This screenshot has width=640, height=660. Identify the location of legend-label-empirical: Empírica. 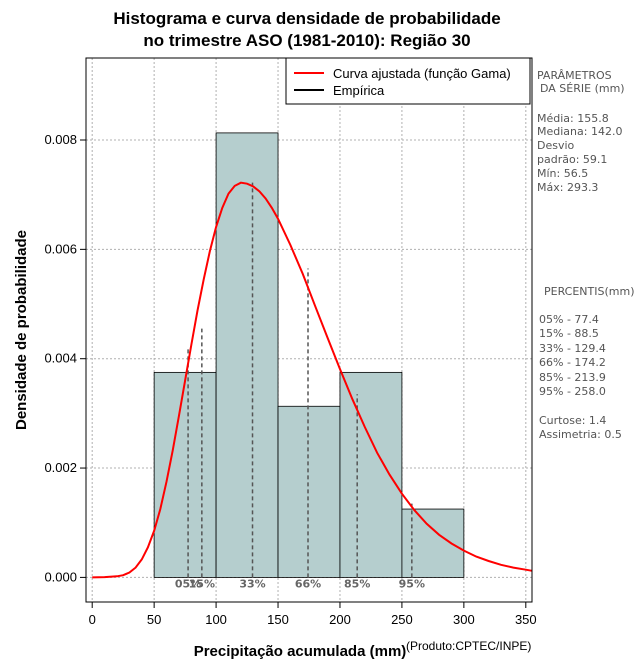
(359, 90).